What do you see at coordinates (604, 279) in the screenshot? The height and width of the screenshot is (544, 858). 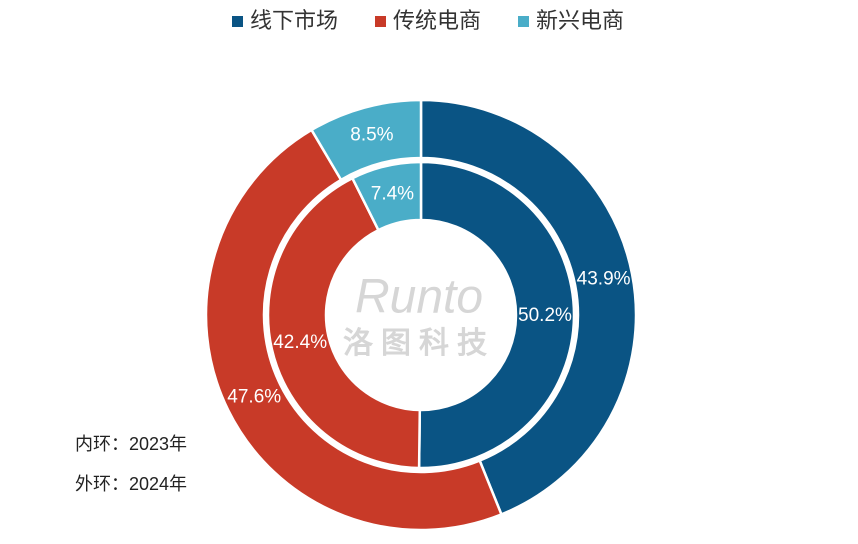 I see `data-label: 43.9%` at bounding box center [604, 279].